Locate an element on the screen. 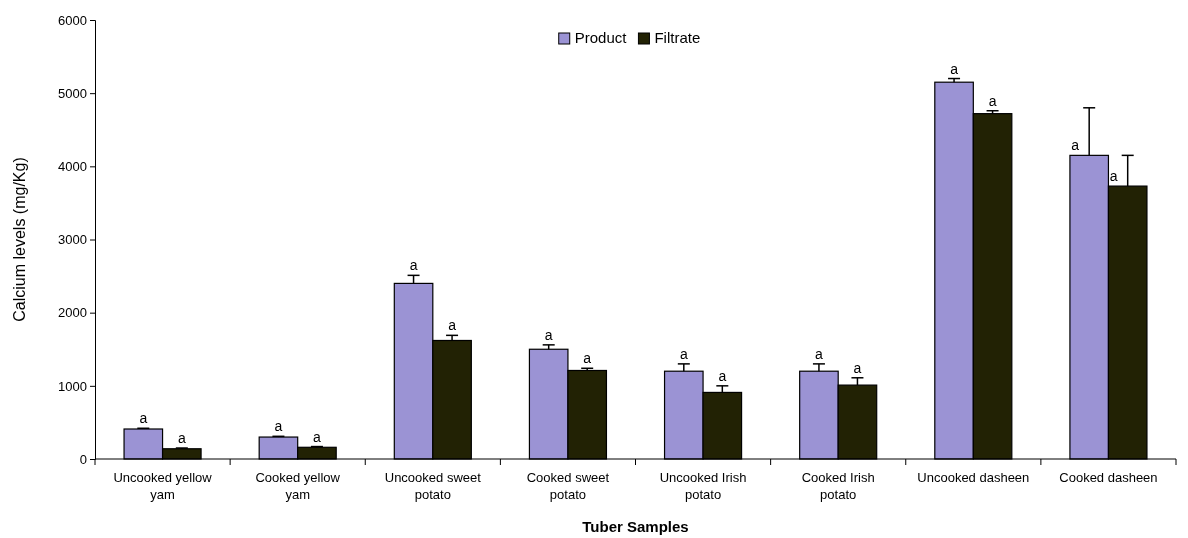 This screenshot has width=1188, height=538. y-tick-label: 6000 is located at coordinates (72, 20).